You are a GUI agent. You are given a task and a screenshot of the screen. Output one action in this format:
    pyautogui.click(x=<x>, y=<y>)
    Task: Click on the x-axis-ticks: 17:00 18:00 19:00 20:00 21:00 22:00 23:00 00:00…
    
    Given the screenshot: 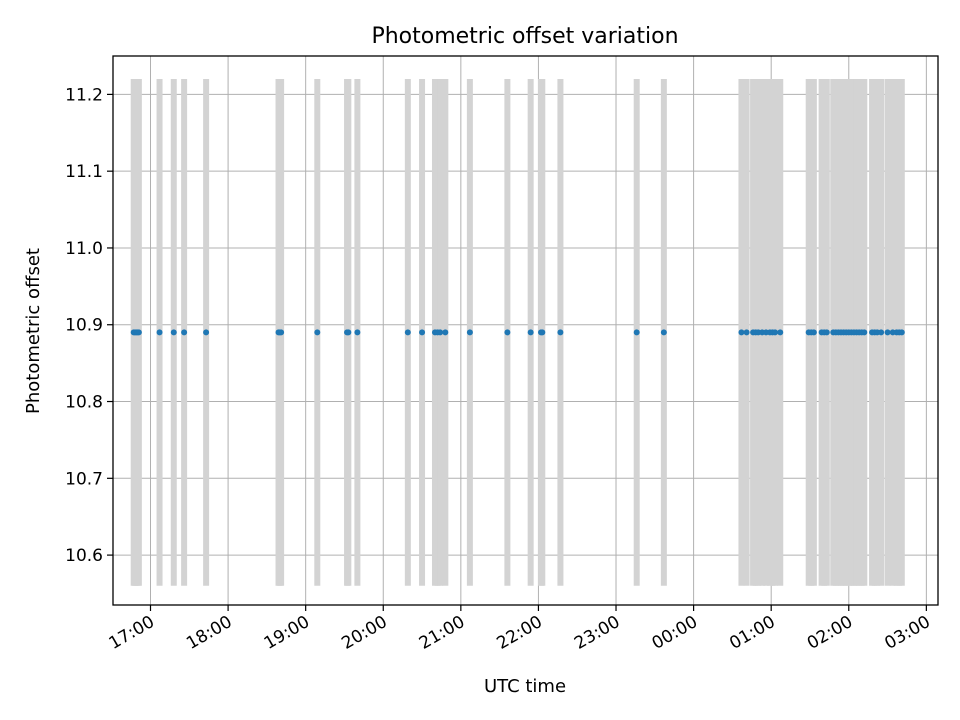 What is the action you would take?
    pyautogui.click(x=520, y=629)
    